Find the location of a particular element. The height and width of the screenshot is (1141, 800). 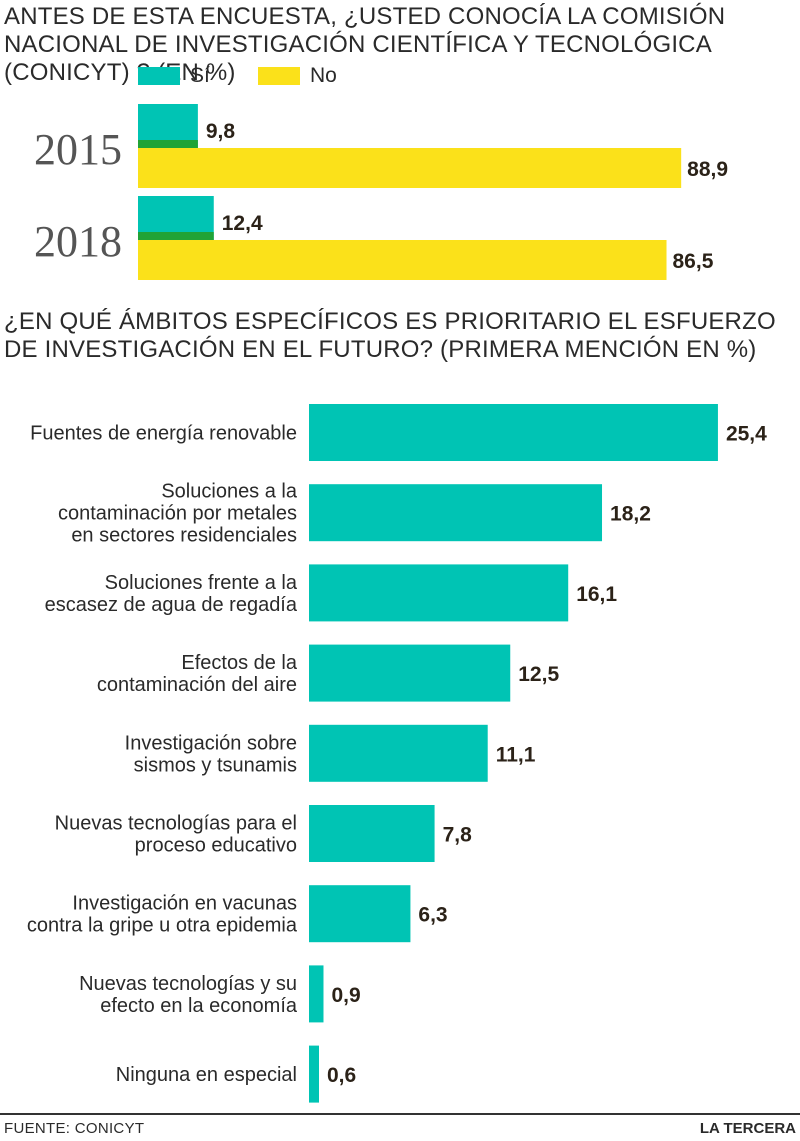

category-label-line: Ninguna en especial is located at coordinates (206, 1075).